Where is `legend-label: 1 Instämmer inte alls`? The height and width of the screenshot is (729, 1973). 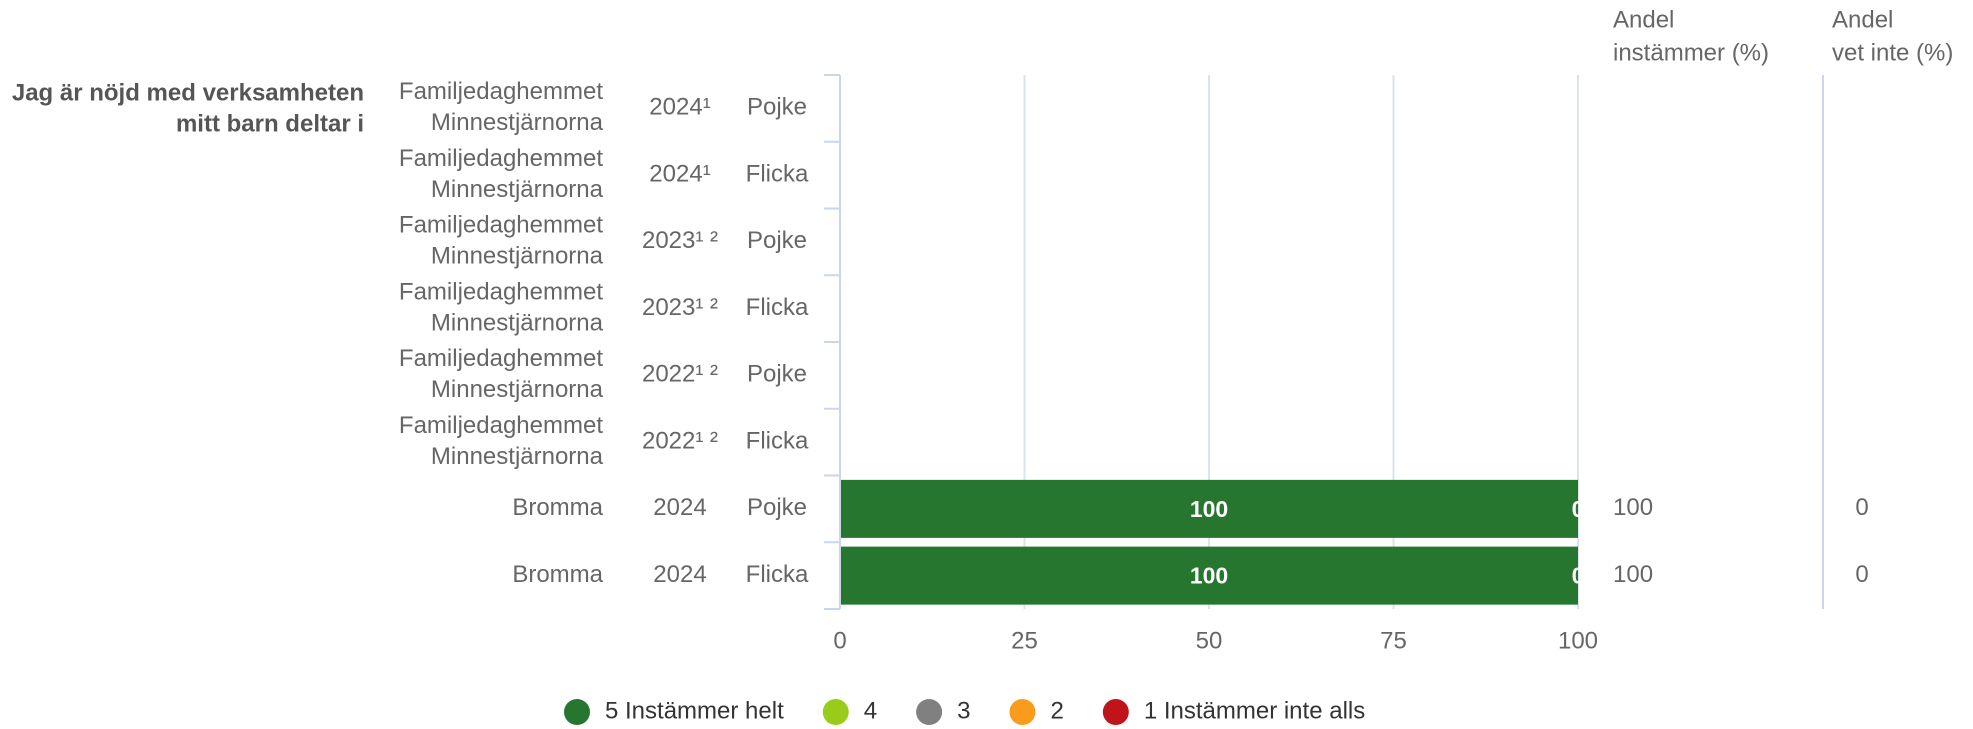
legend-label: 1 Instämmer inte alls is located at coordinates (1254, 710).